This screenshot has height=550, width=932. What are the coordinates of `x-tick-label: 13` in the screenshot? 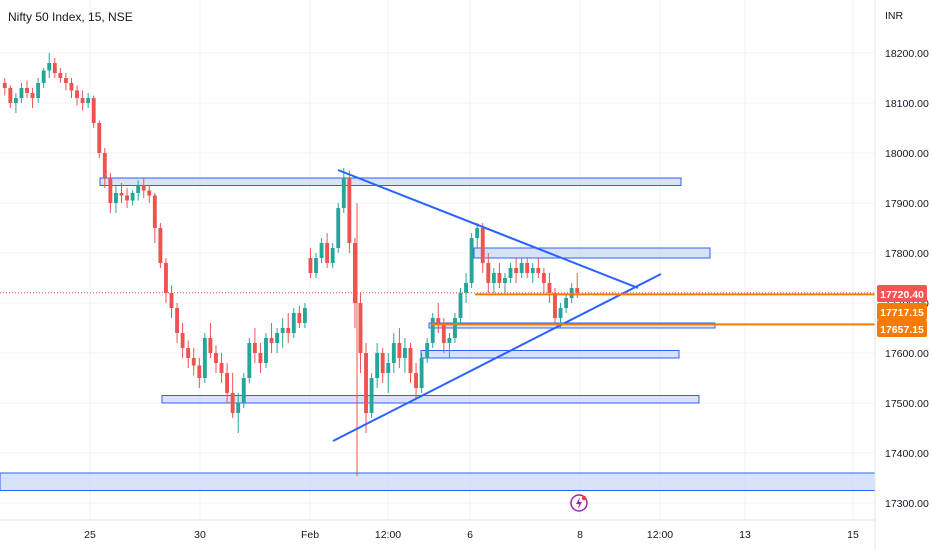 It's located at (745, 535).